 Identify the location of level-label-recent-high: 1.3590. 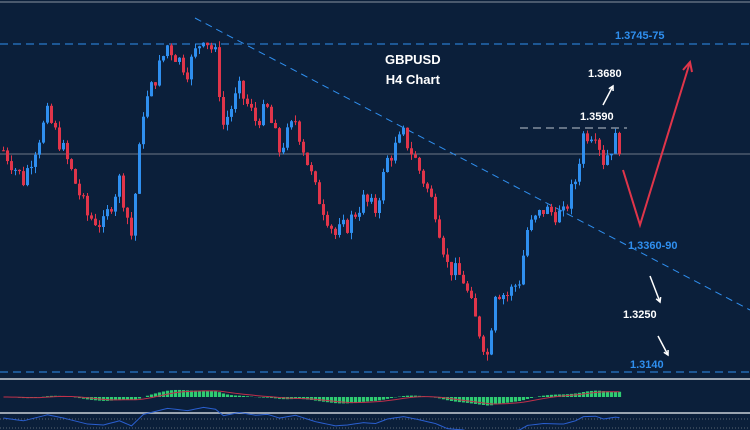
(597, 117).